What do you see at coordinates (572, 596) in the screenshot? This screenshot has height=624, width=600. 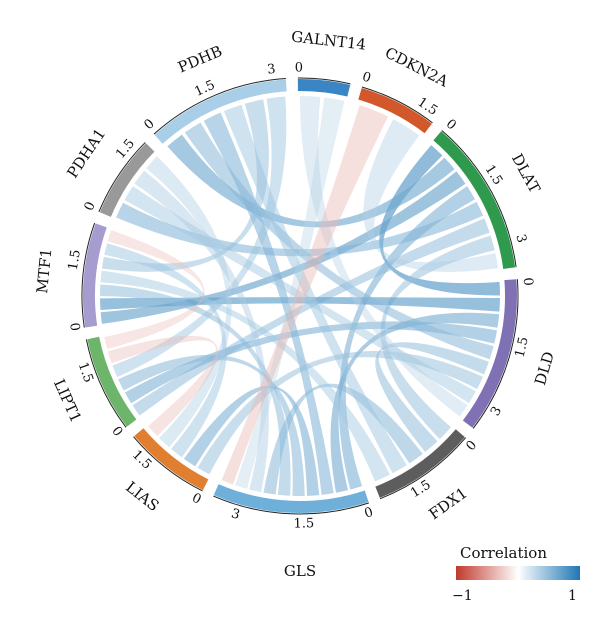 I see `legend-max-label: 1` at bounding box center [572, 596].